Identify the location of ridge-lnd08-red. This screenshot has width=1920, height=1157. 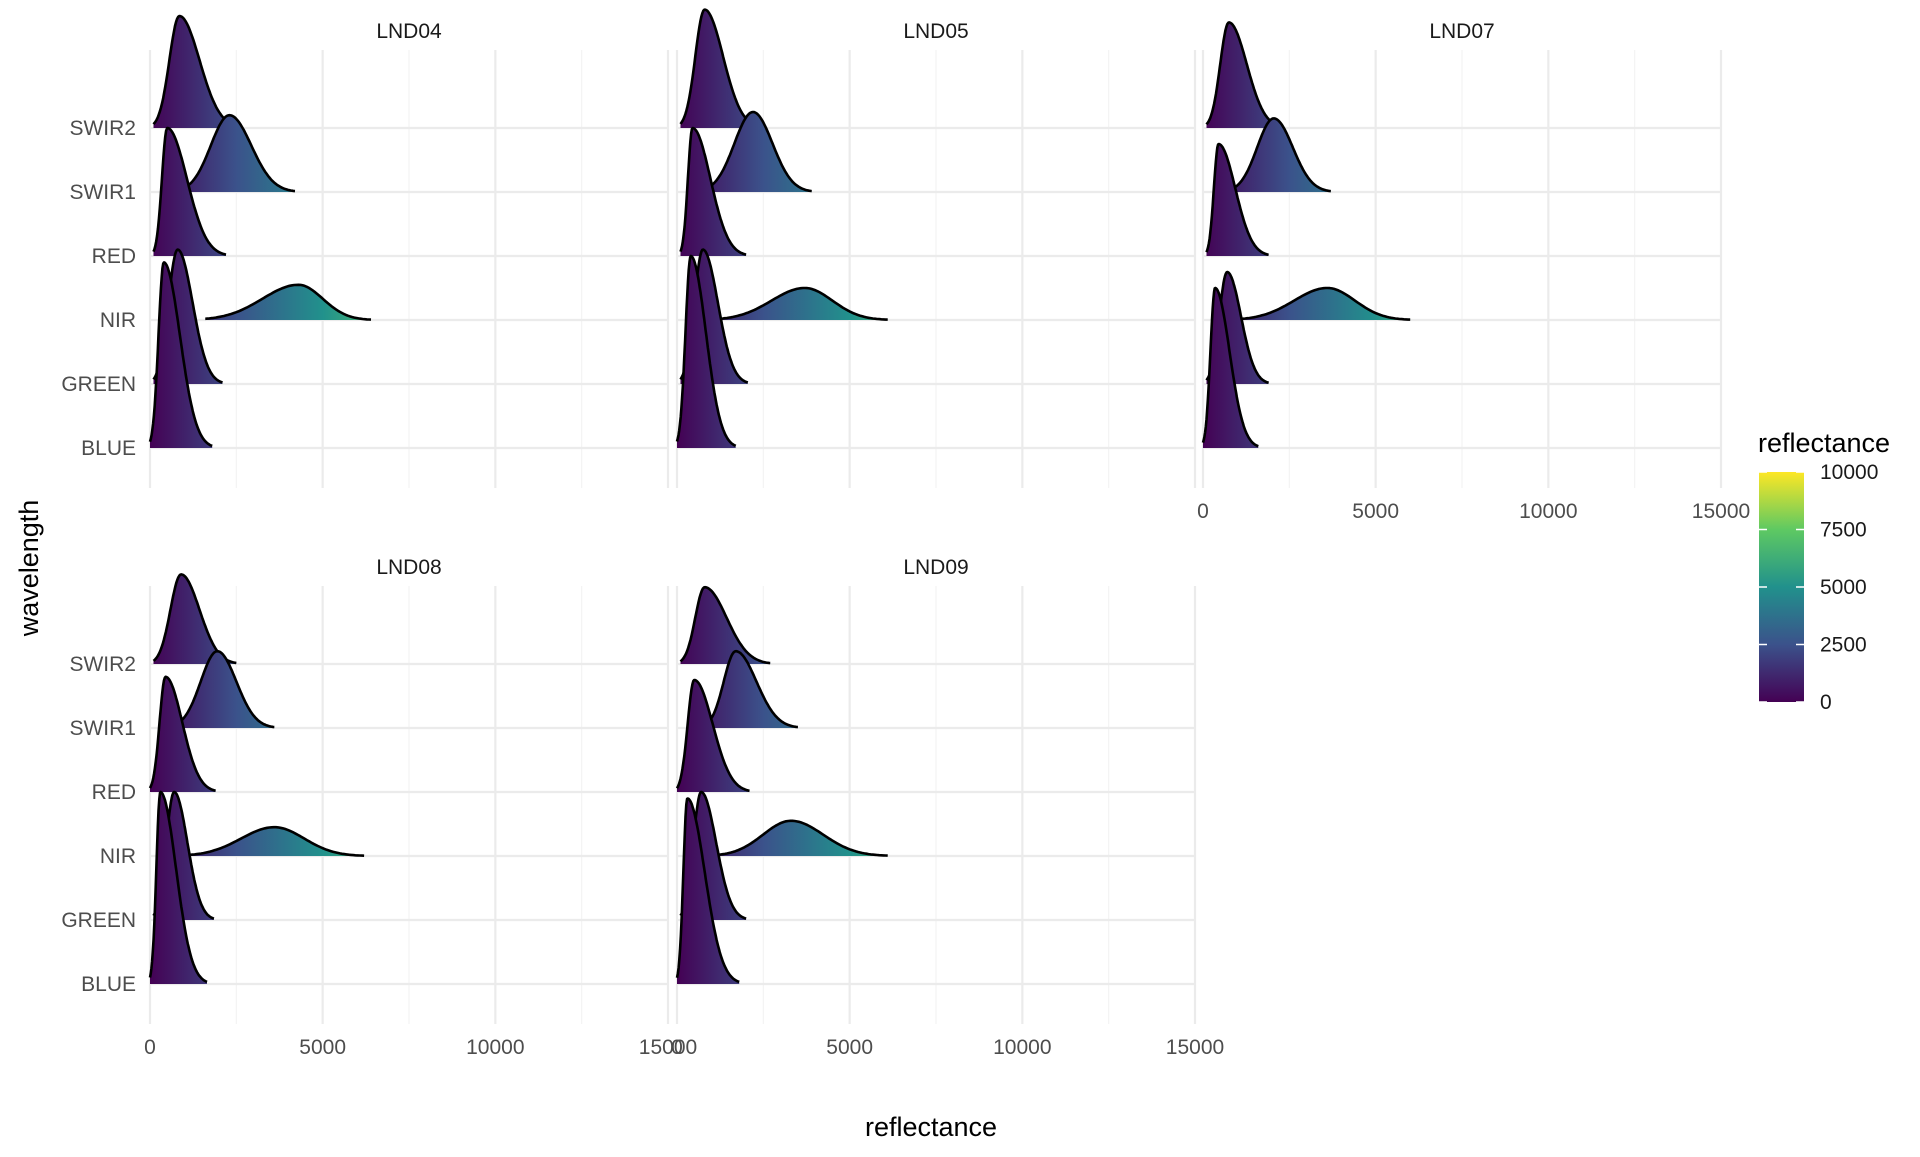
(183, 734).